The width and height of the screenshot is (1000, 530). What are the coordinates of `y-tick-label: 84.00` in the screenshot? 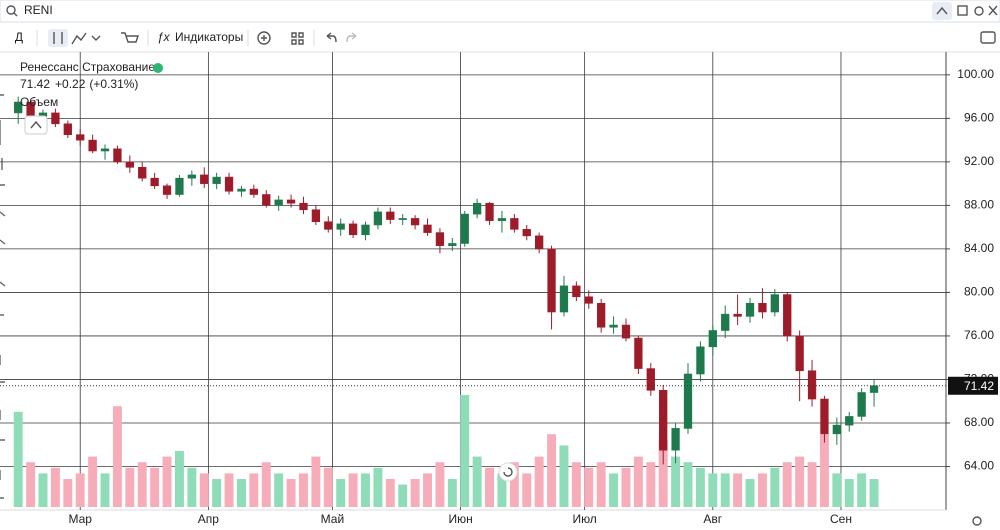 It's located at (979, 248).